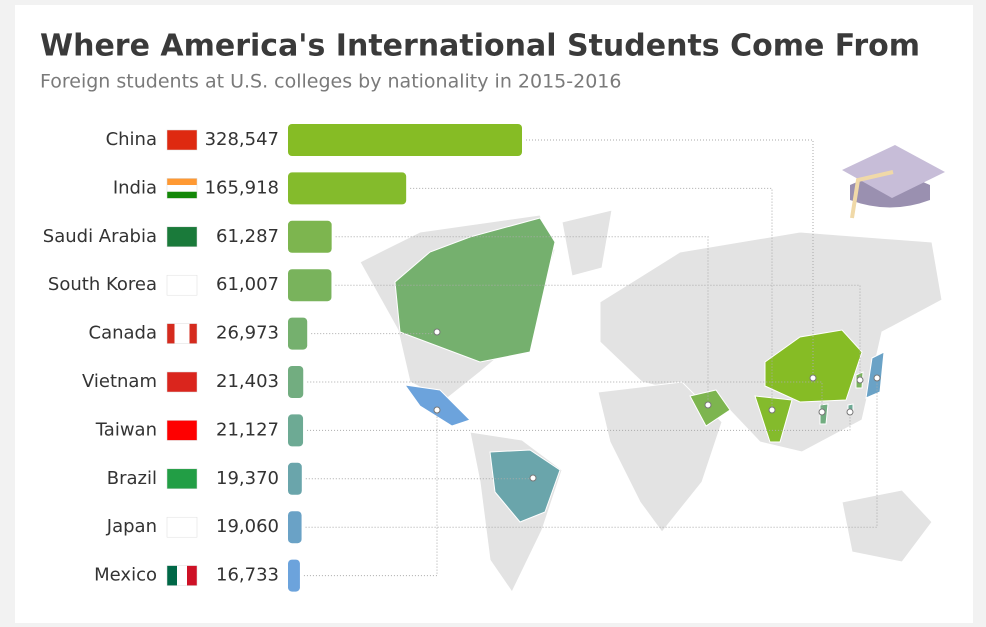 The width and height of the screenshot is (986, 627). I want to click on category-label: Vietnam, so click(119, 381).